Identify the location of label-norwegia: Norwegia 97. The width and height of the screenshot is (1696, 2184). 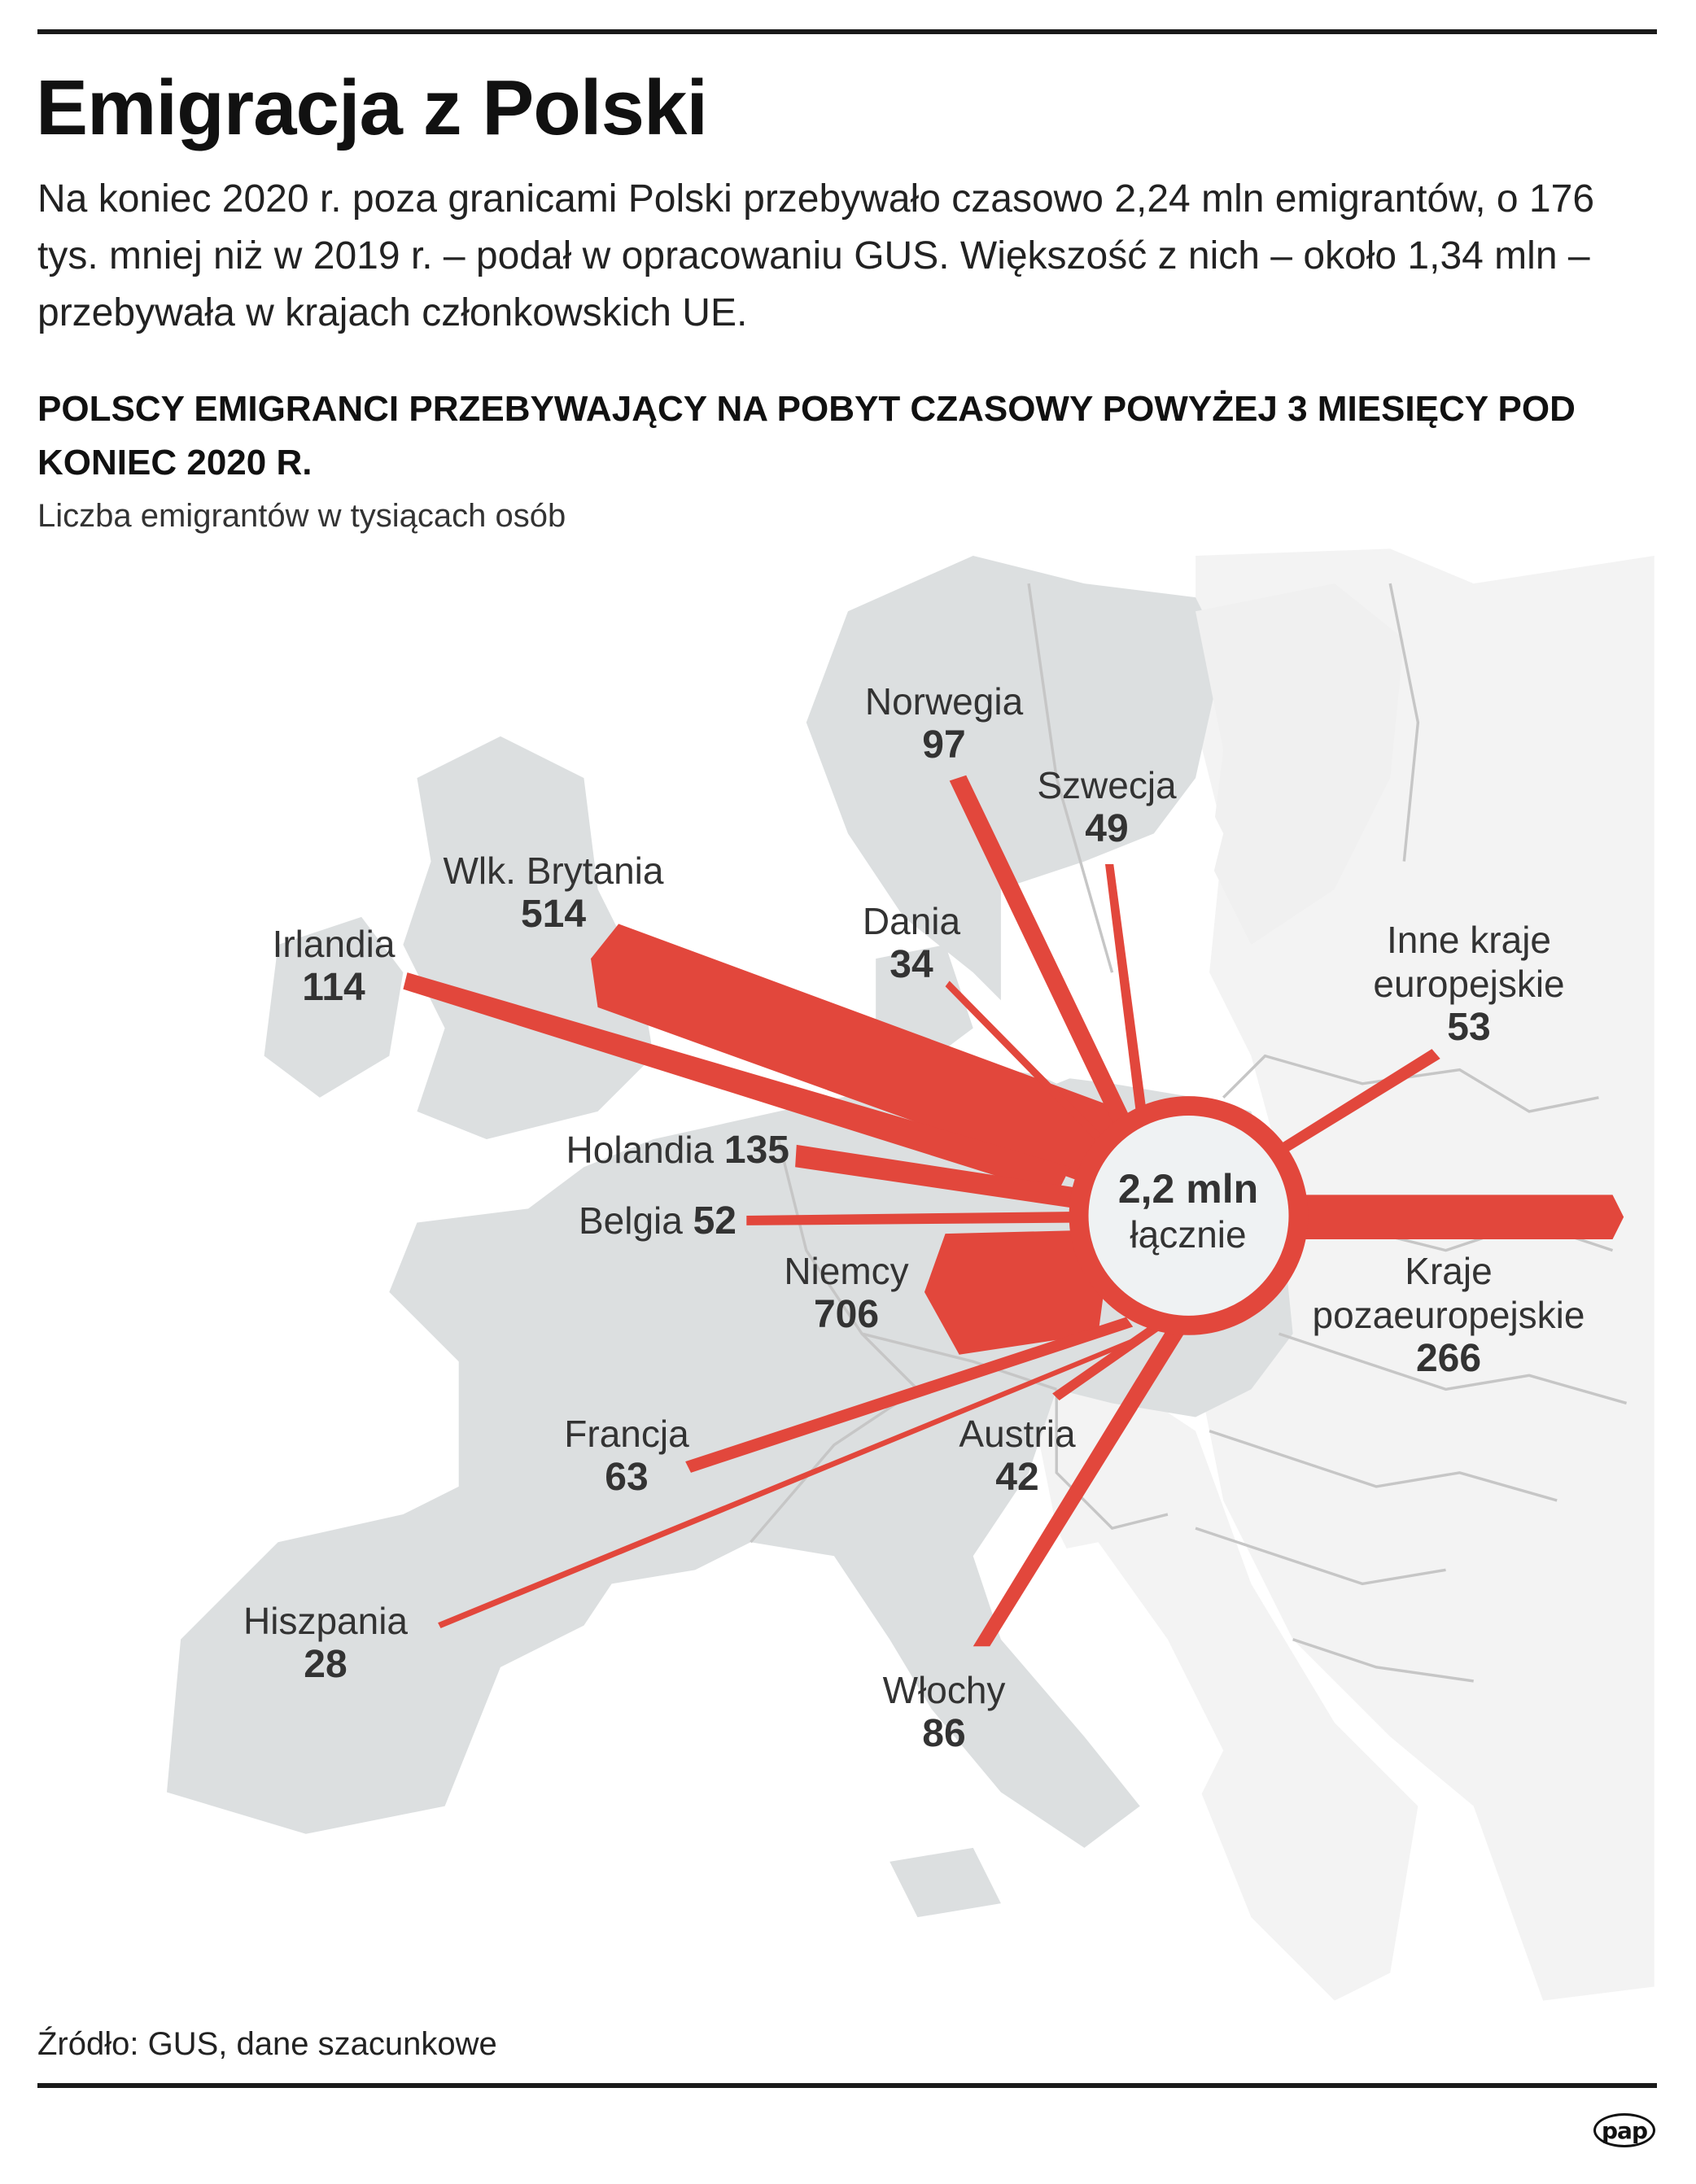
(944, 724).